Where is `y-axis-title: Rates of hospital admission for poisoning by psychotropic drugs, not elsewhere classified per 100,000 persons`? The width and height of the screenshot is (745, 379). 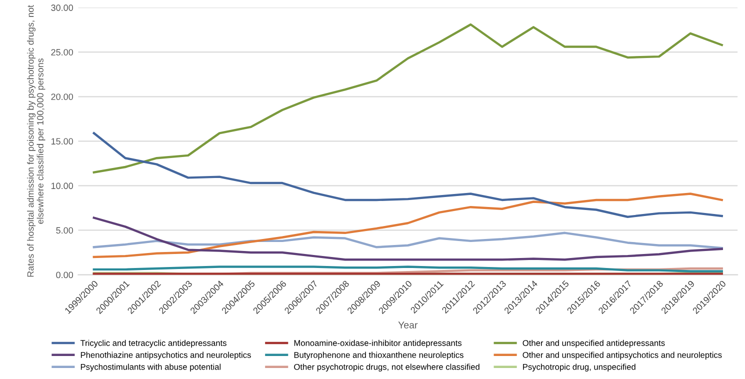
y-axis-title: Rates of hospital admission for poisoning by psychotropic drugs, not elsewhere classified per 100,000 persons is located at coordinates (36, 140).